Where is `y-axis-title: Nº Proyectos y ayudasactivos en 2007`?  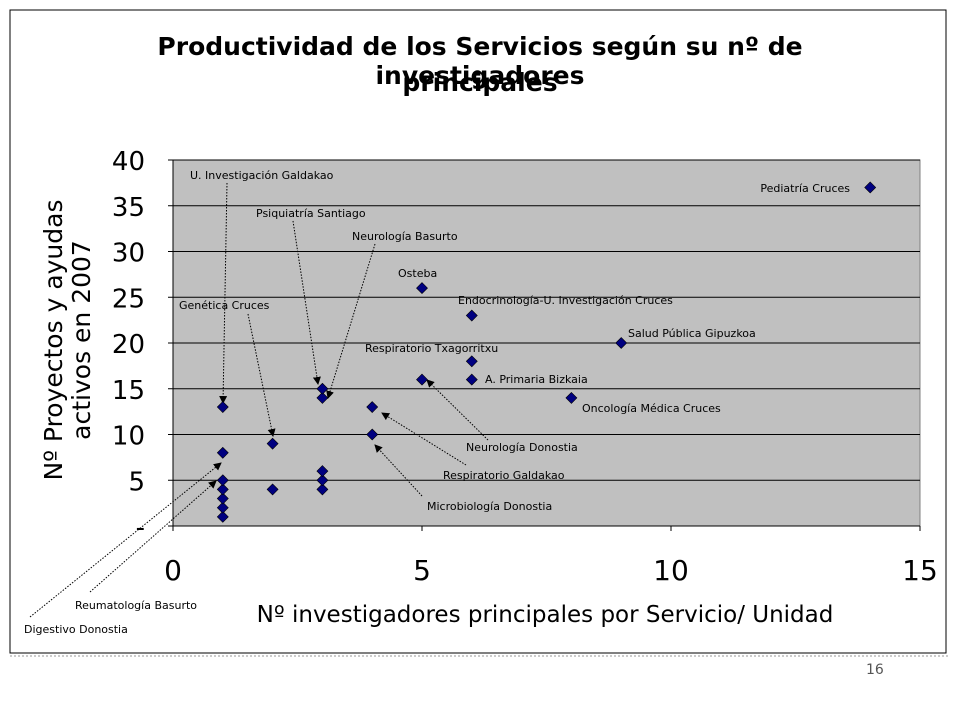
y-axis-title: Nº Proyectos y ayudasactivos en 2007 is located at coordinates (67, 340).